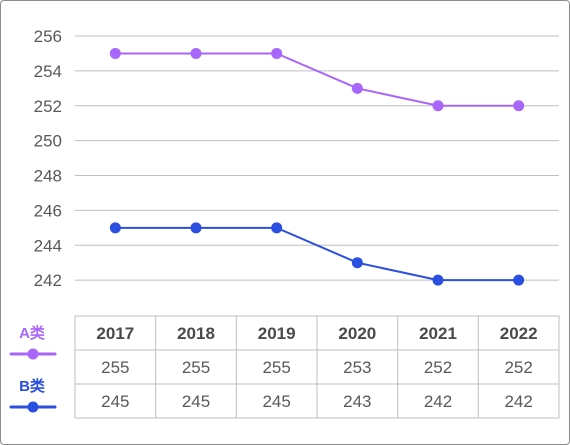 This screenshot has width=570, height=445. What do you see at coordinates (48, 36) in the screenshot?
I see `y-tick-label: 256` at bounding box center [48, 36].